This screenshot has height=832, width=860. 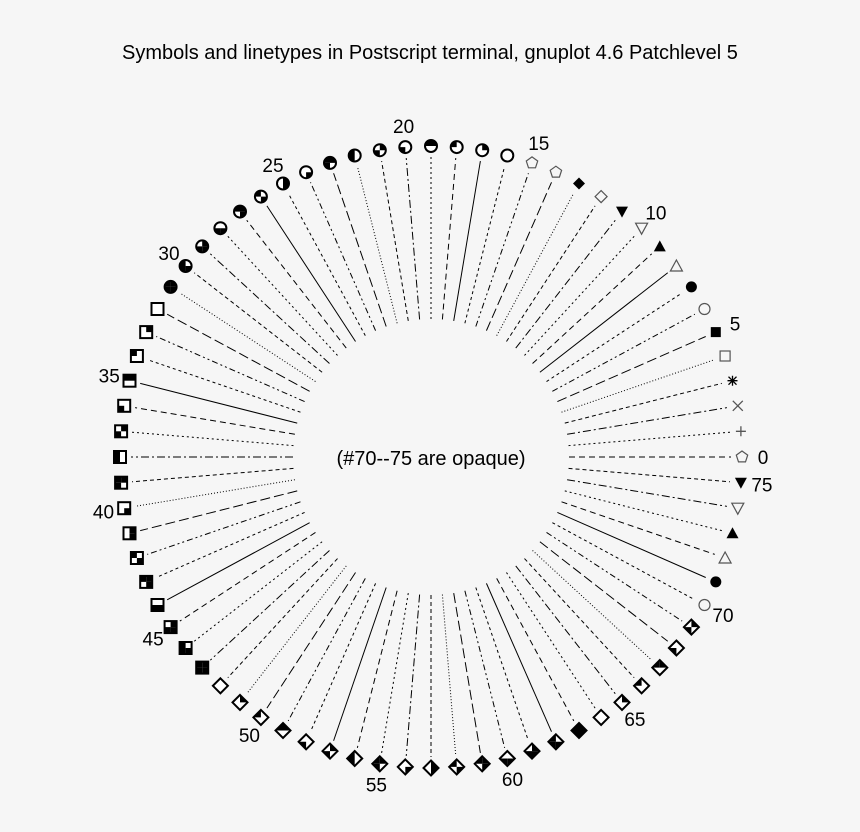 What do you see at coordinates (168, 254) in the screenshot?
I see `index-label-30: 30` at bounding box center [168, 254].